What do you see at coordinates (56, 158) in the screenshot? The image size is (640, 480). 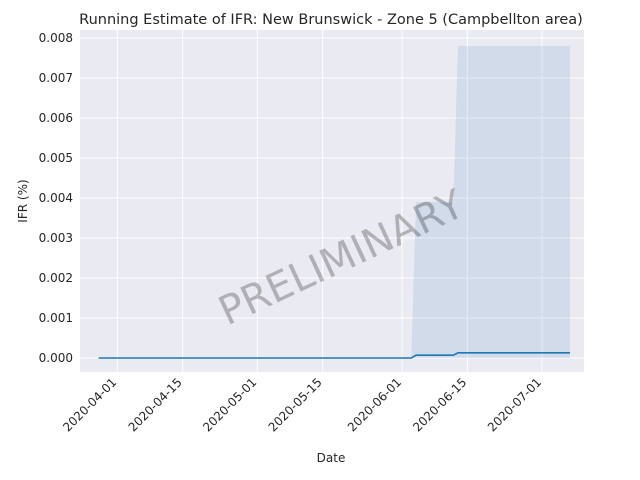 I see `y-tick-label: 0.005` at bounding box center [56, 158].